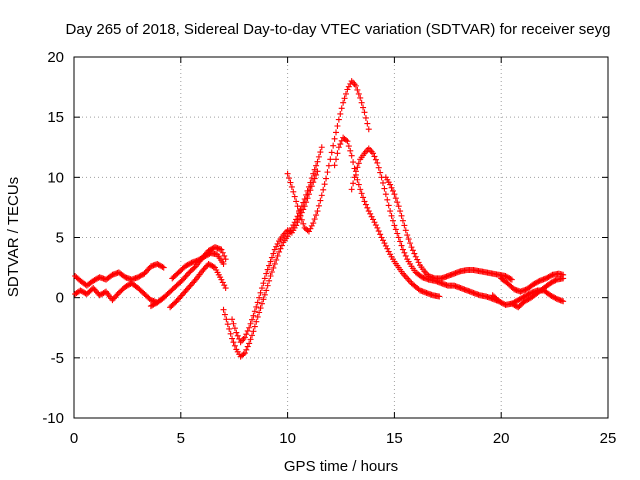 Image resolution: width=640 pixels, height=480 pixels. What do you see at coordinates (57, 358) in the screenshot?
I see `y-tick-label: -5` at bounding box center [57, 358].